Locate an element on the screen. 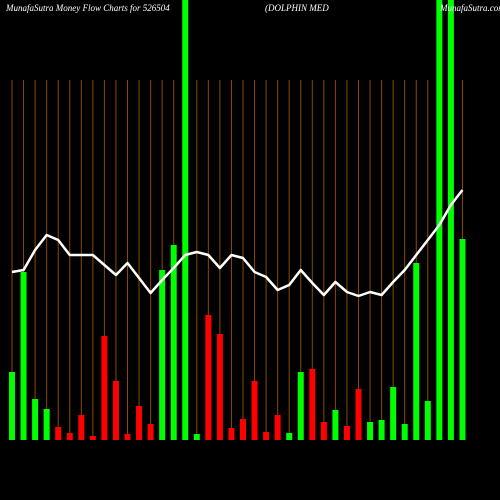  chart-subtitle: (DOLPHIN MED is located at coordinates (297, 8).